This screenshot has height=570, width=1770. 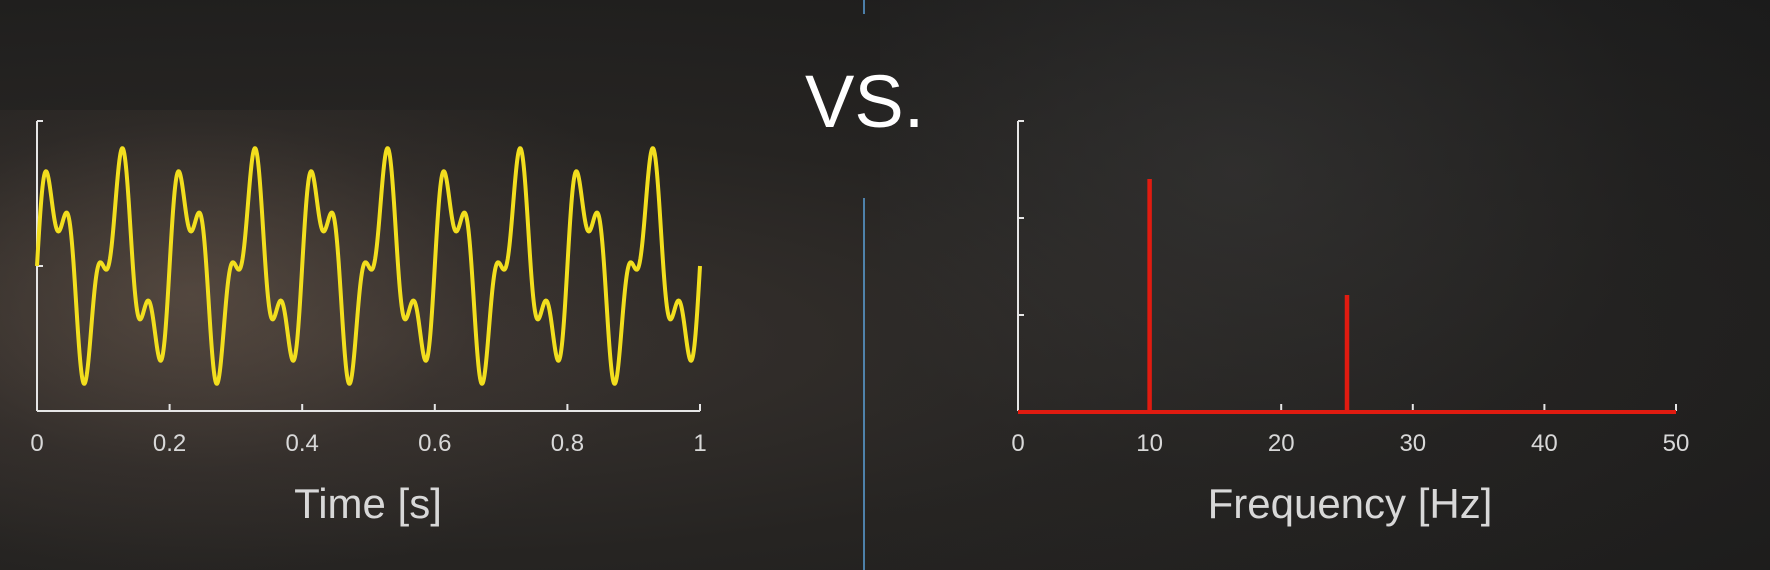 What do you see at coordinates (36, 443) in the screenshot?
I see `time-x-tick-label: 0` at bounding box center [36, 443].